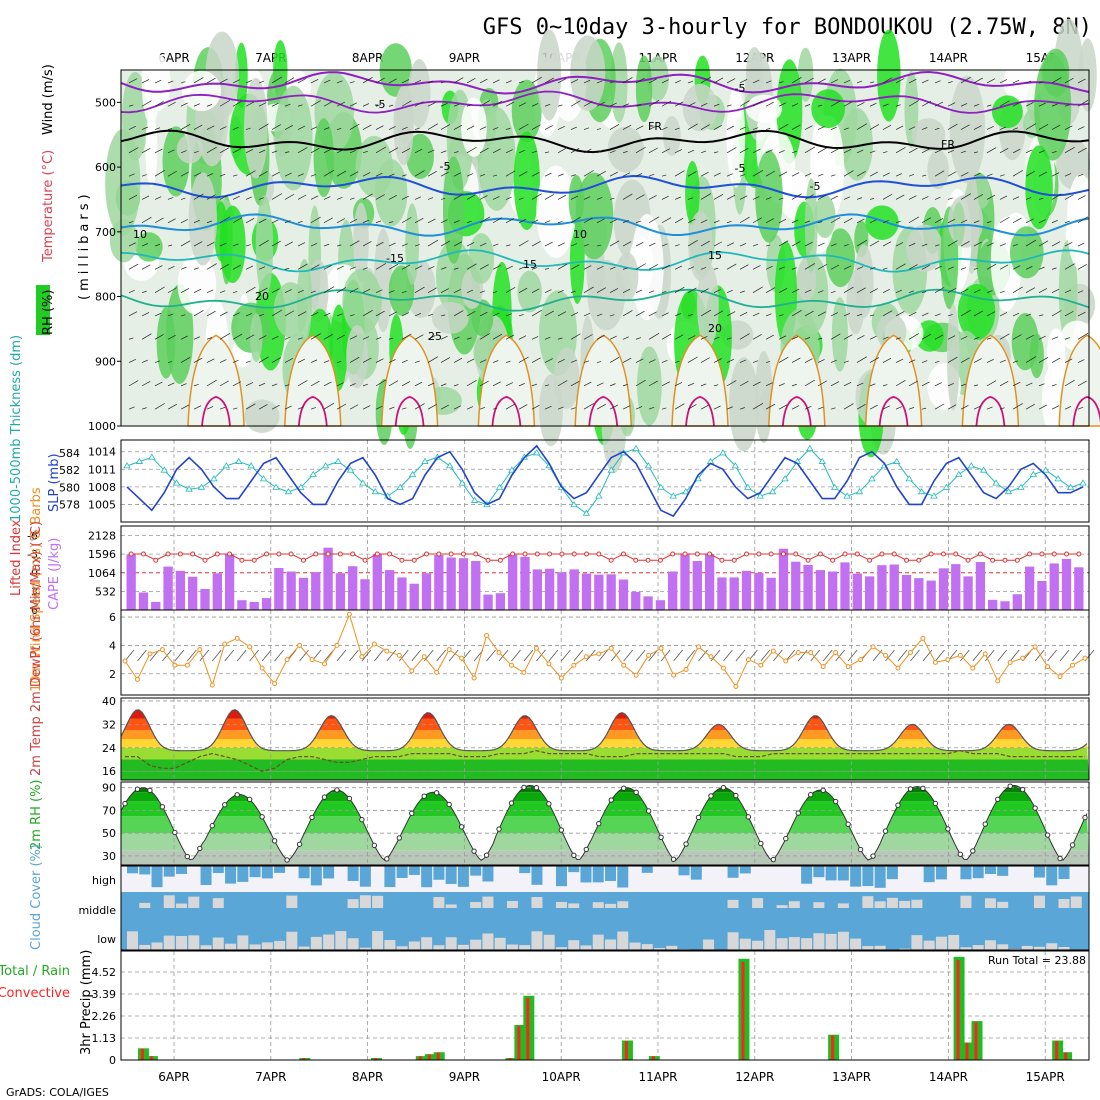 The image size is (1100, 1100). I want to click on isotherm-label: -5, so click(445, 166).